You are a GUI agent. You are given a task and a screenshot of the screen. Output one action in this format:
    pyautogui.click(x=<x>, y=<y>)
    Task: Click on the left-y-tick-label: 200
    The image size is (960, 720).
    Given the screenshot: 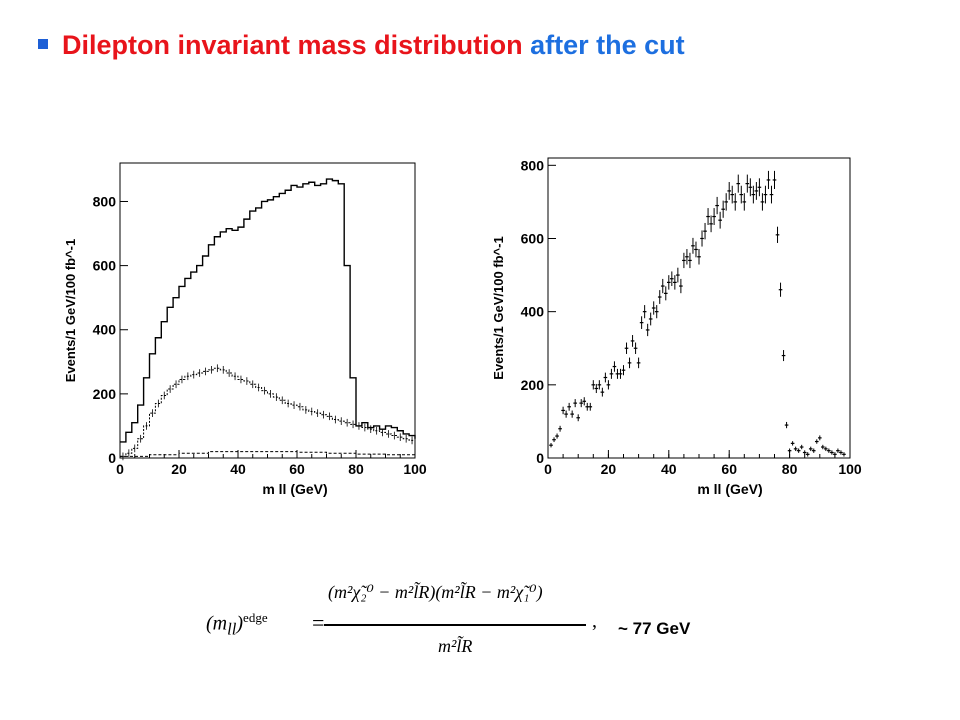 What is the action you would take?
    pyautogui.click(x=105, y=394)
    